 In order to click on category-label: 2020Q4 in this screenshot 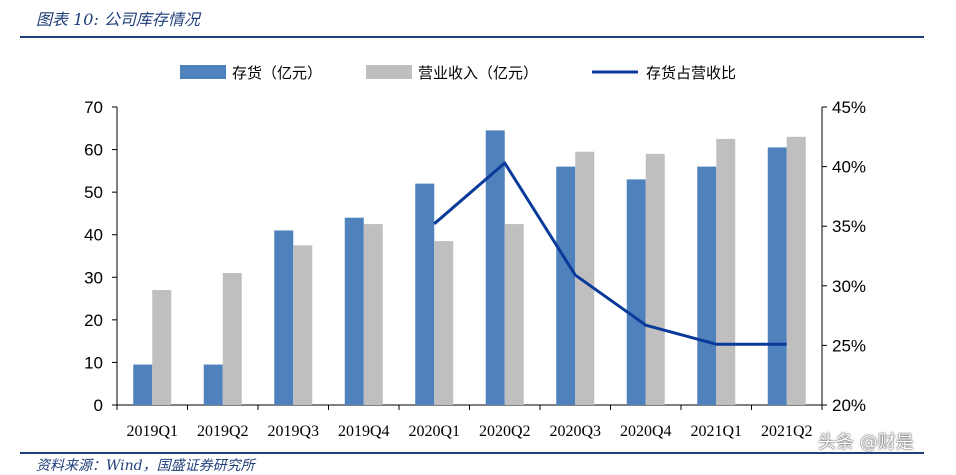, I will do `click(646, 431)`.